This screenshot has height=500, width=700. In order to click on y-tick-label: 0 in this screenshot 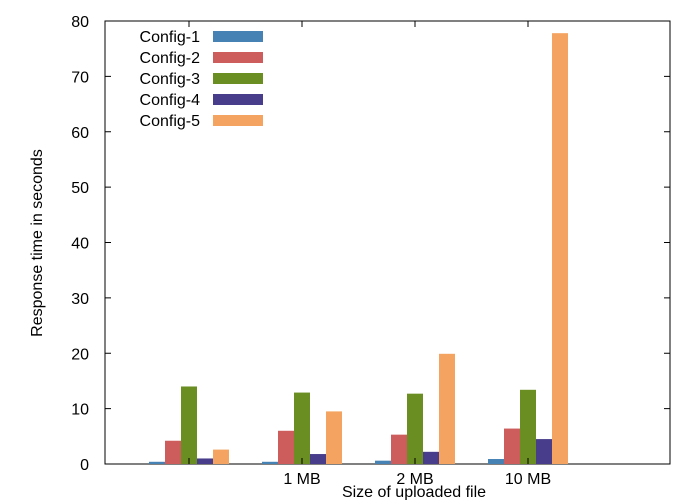, I will do `click(84, 465)`.